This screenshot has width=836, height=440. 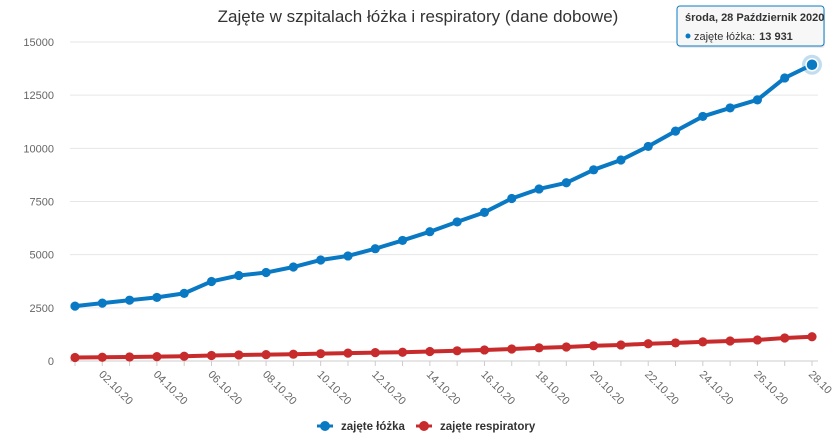 I want to click on x-tick-label: 10.10.20, so click(x=334, y=388).